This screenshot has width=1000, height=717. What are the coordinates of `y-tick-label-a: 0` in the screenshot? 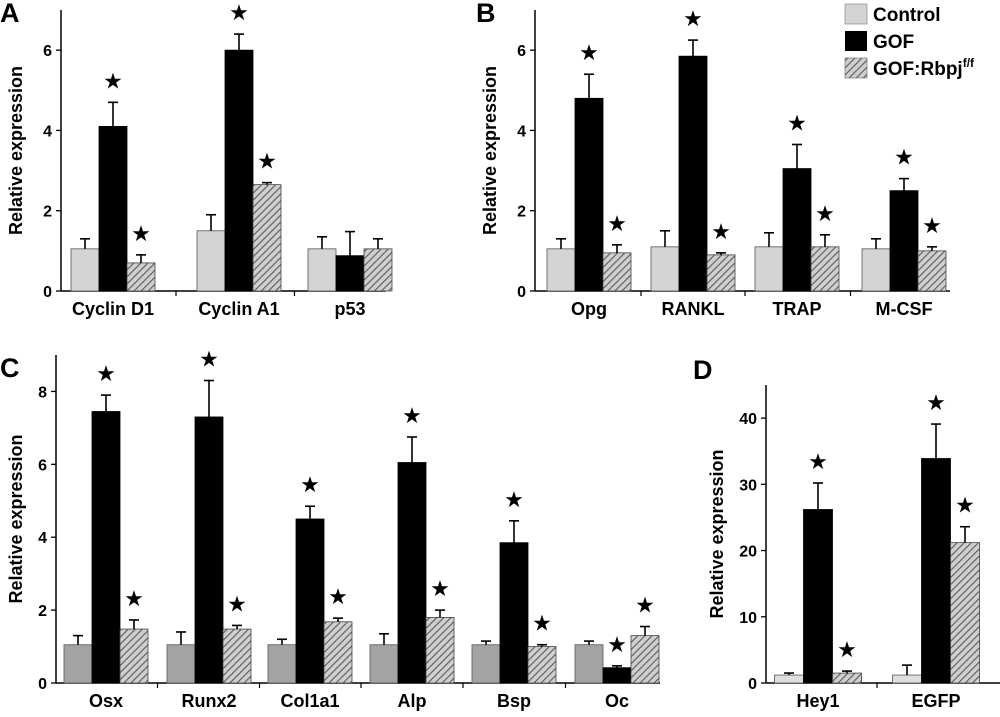 It's located at (47, 292).